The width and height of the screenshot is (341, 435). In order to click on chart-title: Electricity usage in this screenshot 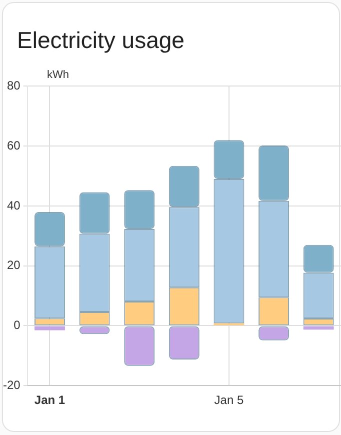, I will do `click(100, 40)`.